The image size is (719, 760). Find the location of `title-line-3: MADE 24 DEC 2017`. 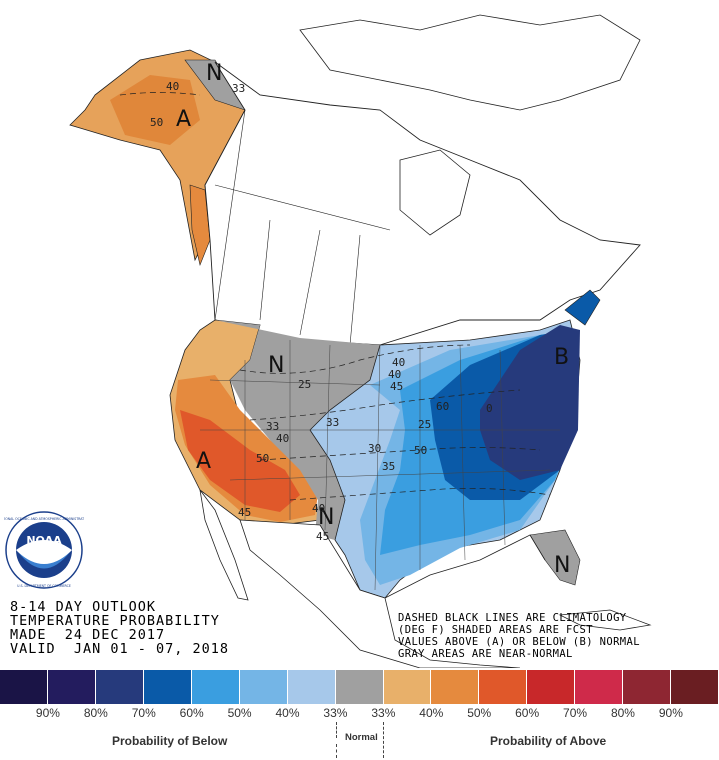

title-line-3: MADE 24 DEC 2017 is located at coordinates (88, 635).